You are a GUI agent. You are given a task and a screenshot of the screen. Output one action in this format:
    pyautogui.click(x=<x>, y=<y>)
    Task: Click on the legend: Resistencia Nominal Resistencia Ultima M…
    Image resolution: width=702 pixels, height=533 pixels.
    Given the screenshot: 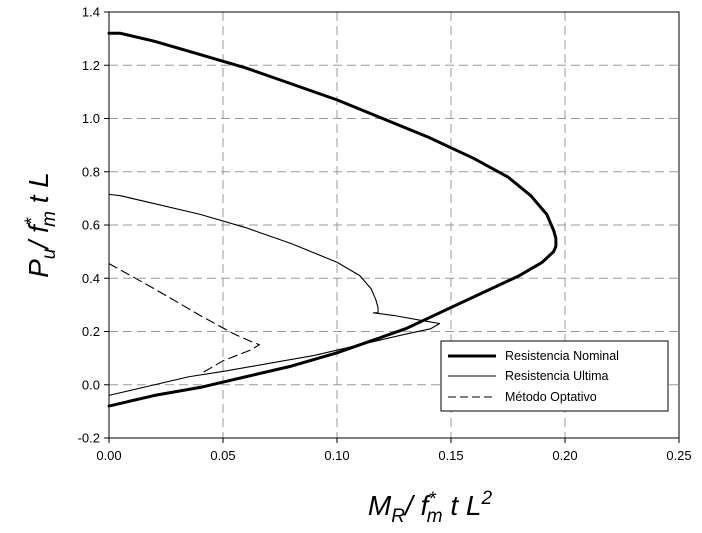 What is the action you would take?
    pyautogui.click(x=554, y=376)
    